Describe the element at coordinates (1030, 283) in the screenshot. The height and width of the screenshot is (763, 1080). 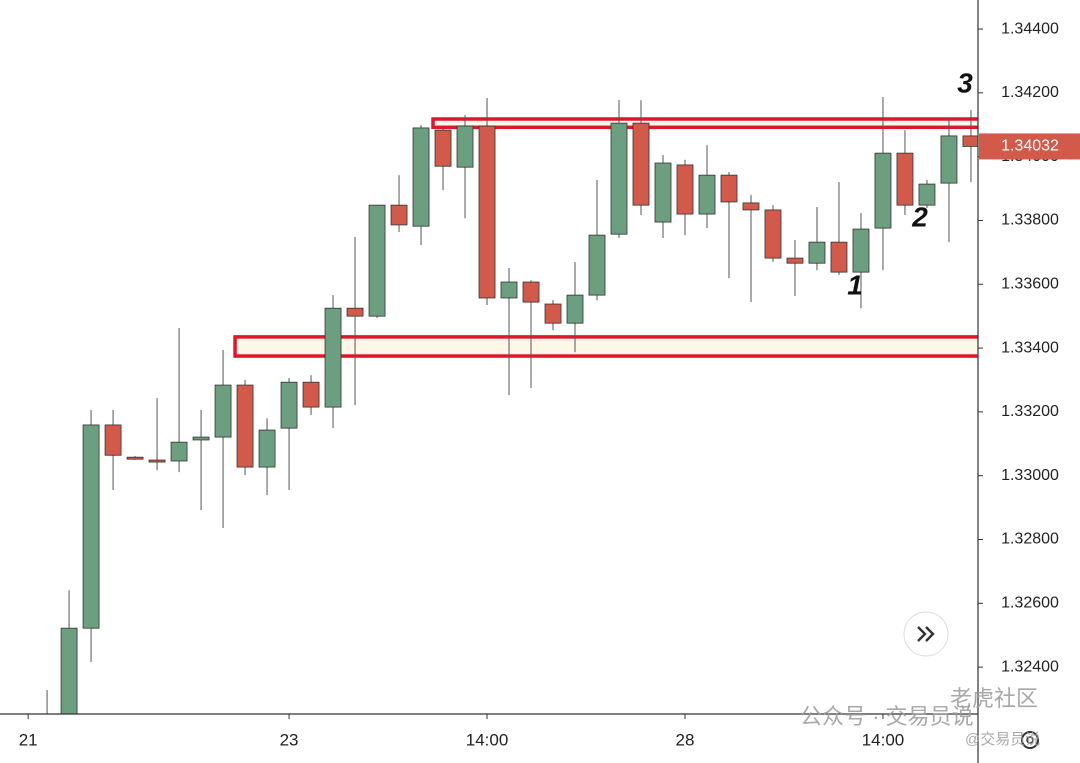
I see `y-tick-label: 1.33600` at that location.